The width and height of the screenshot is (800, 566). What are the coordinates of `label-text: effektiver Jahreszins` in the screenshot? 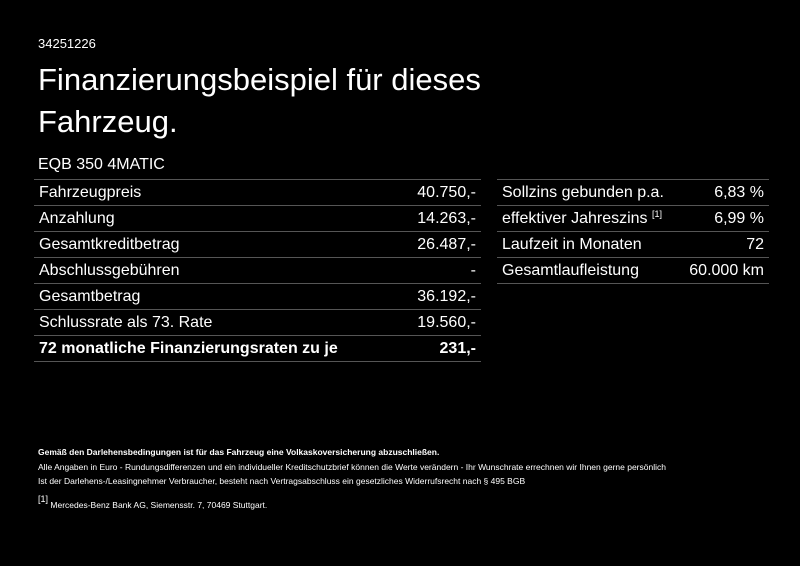 It's located at (575, 218).